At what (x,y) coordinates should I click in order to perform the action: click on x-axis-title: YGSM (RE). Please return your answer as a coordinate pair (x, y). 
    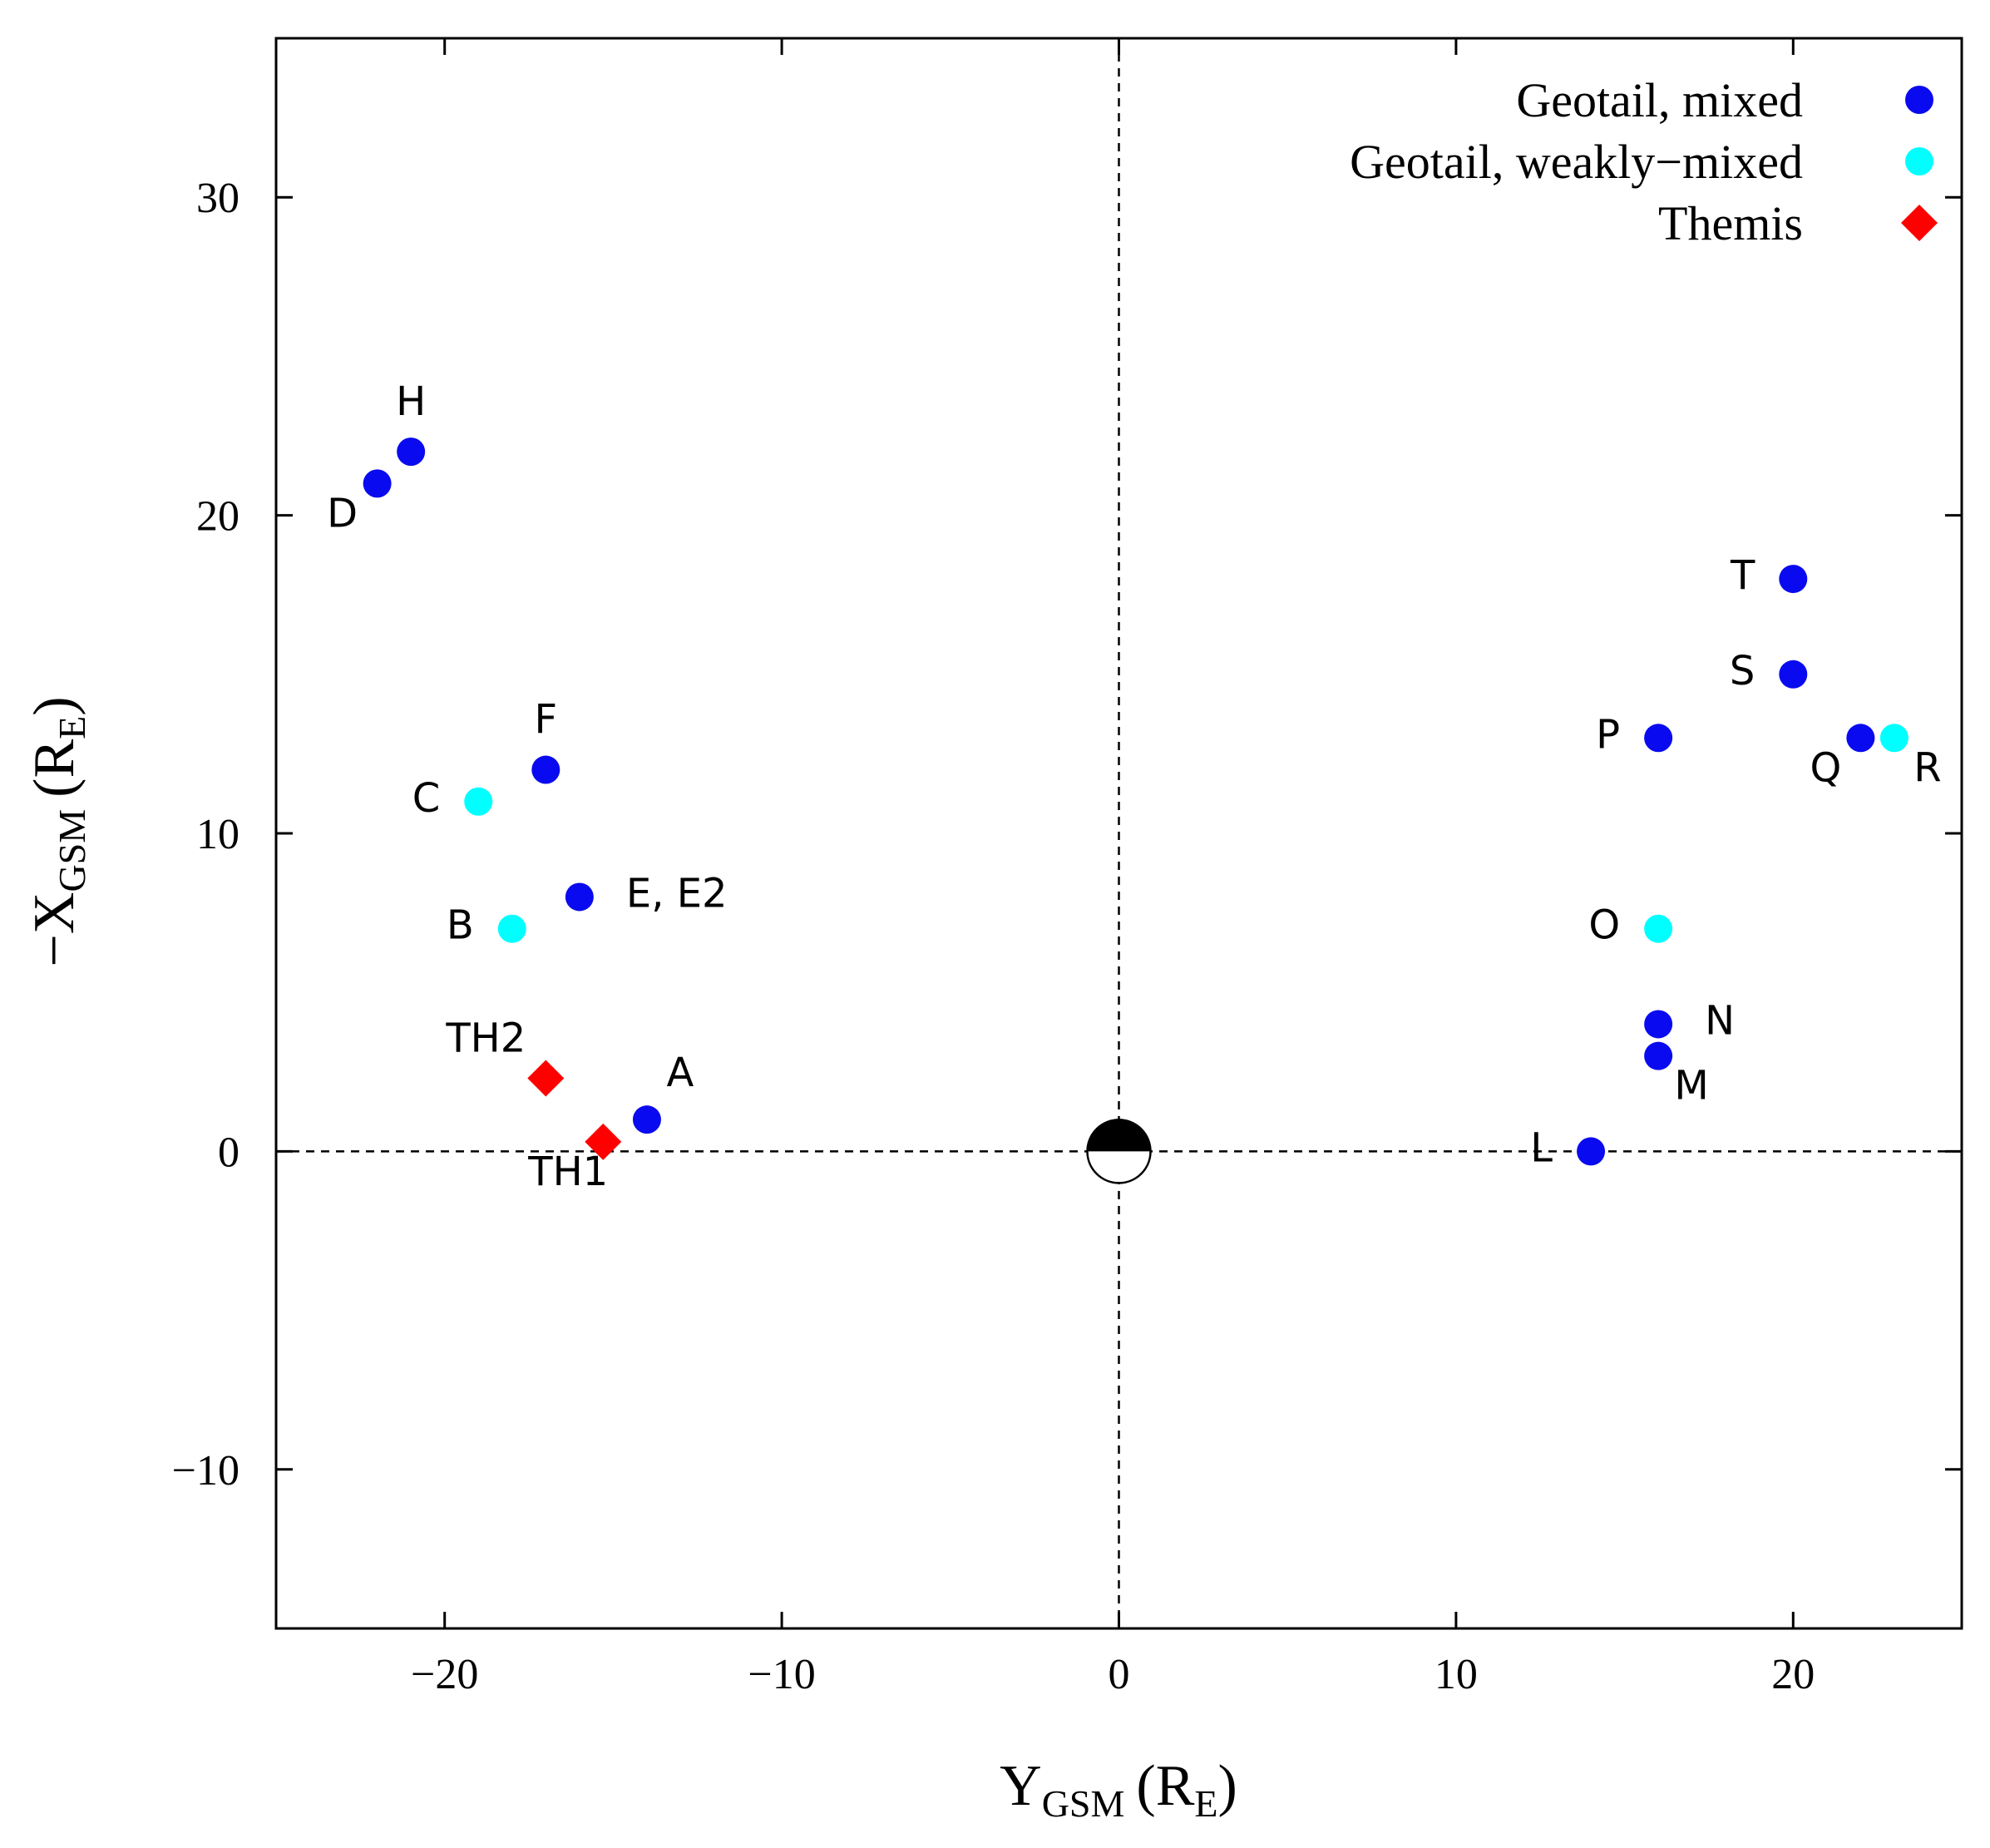
    Looking at the image, I should click on (1118, 1789).